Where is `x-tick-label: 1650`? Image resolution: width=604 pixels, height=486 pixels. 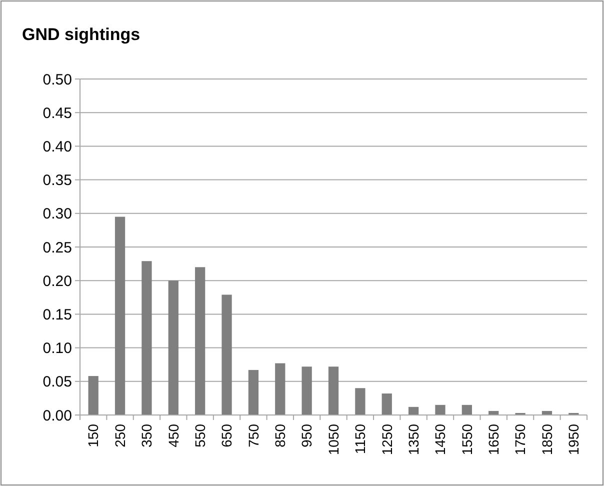
x-tick-label: 1650 is located at coordinates (494, 440).